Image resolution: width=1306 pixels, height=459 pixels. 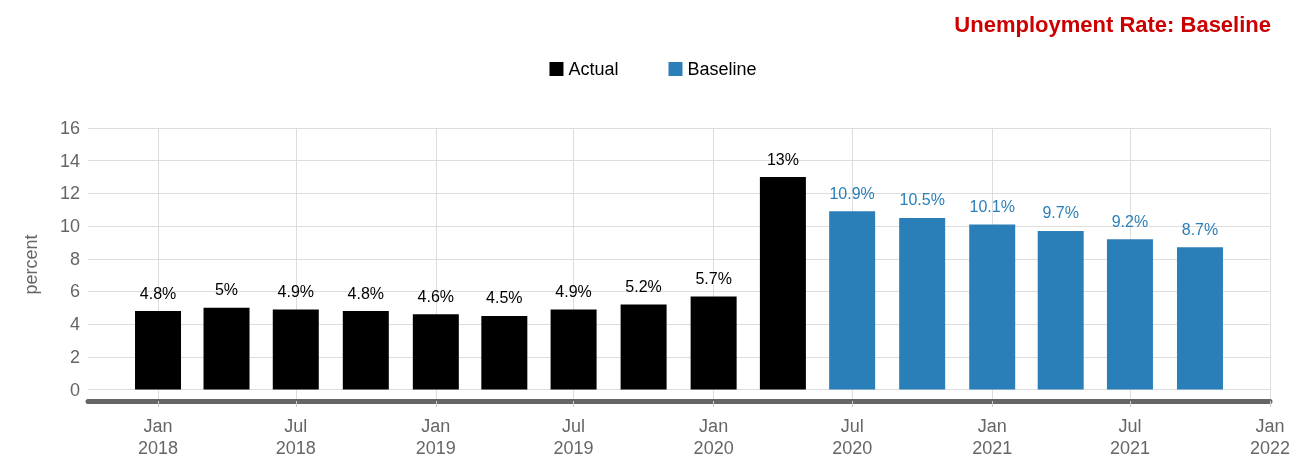 What do you see at coordinates (922, 200) in the screenshot?
I see `data-label: 10.5%` at bounding box center [922, 200].